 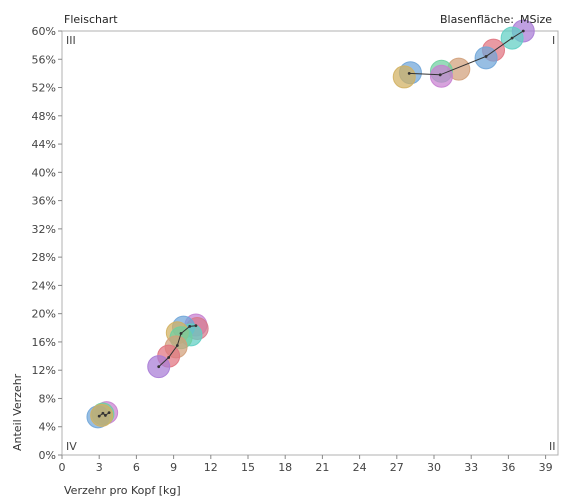 I want to click on y-tick-label: 8%, so click(x=47, y=398).